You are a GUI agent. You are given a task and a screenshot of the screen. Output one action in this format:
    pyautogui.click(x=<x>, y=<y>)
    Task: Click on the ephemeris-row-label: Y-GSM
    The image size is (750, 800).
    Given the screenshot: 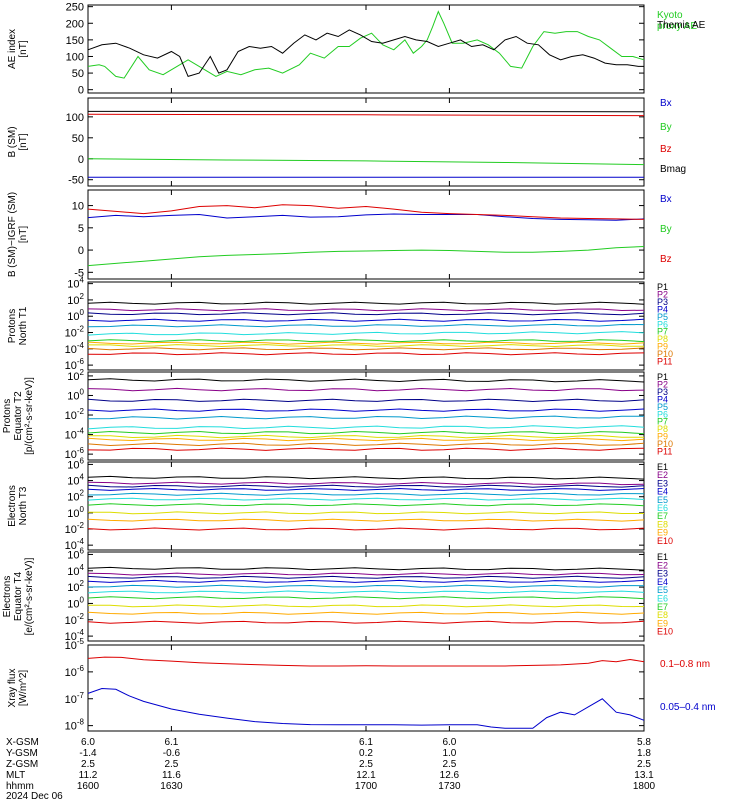 What is the action you would take?
    pyautogui.click(x=22, y=753)
    